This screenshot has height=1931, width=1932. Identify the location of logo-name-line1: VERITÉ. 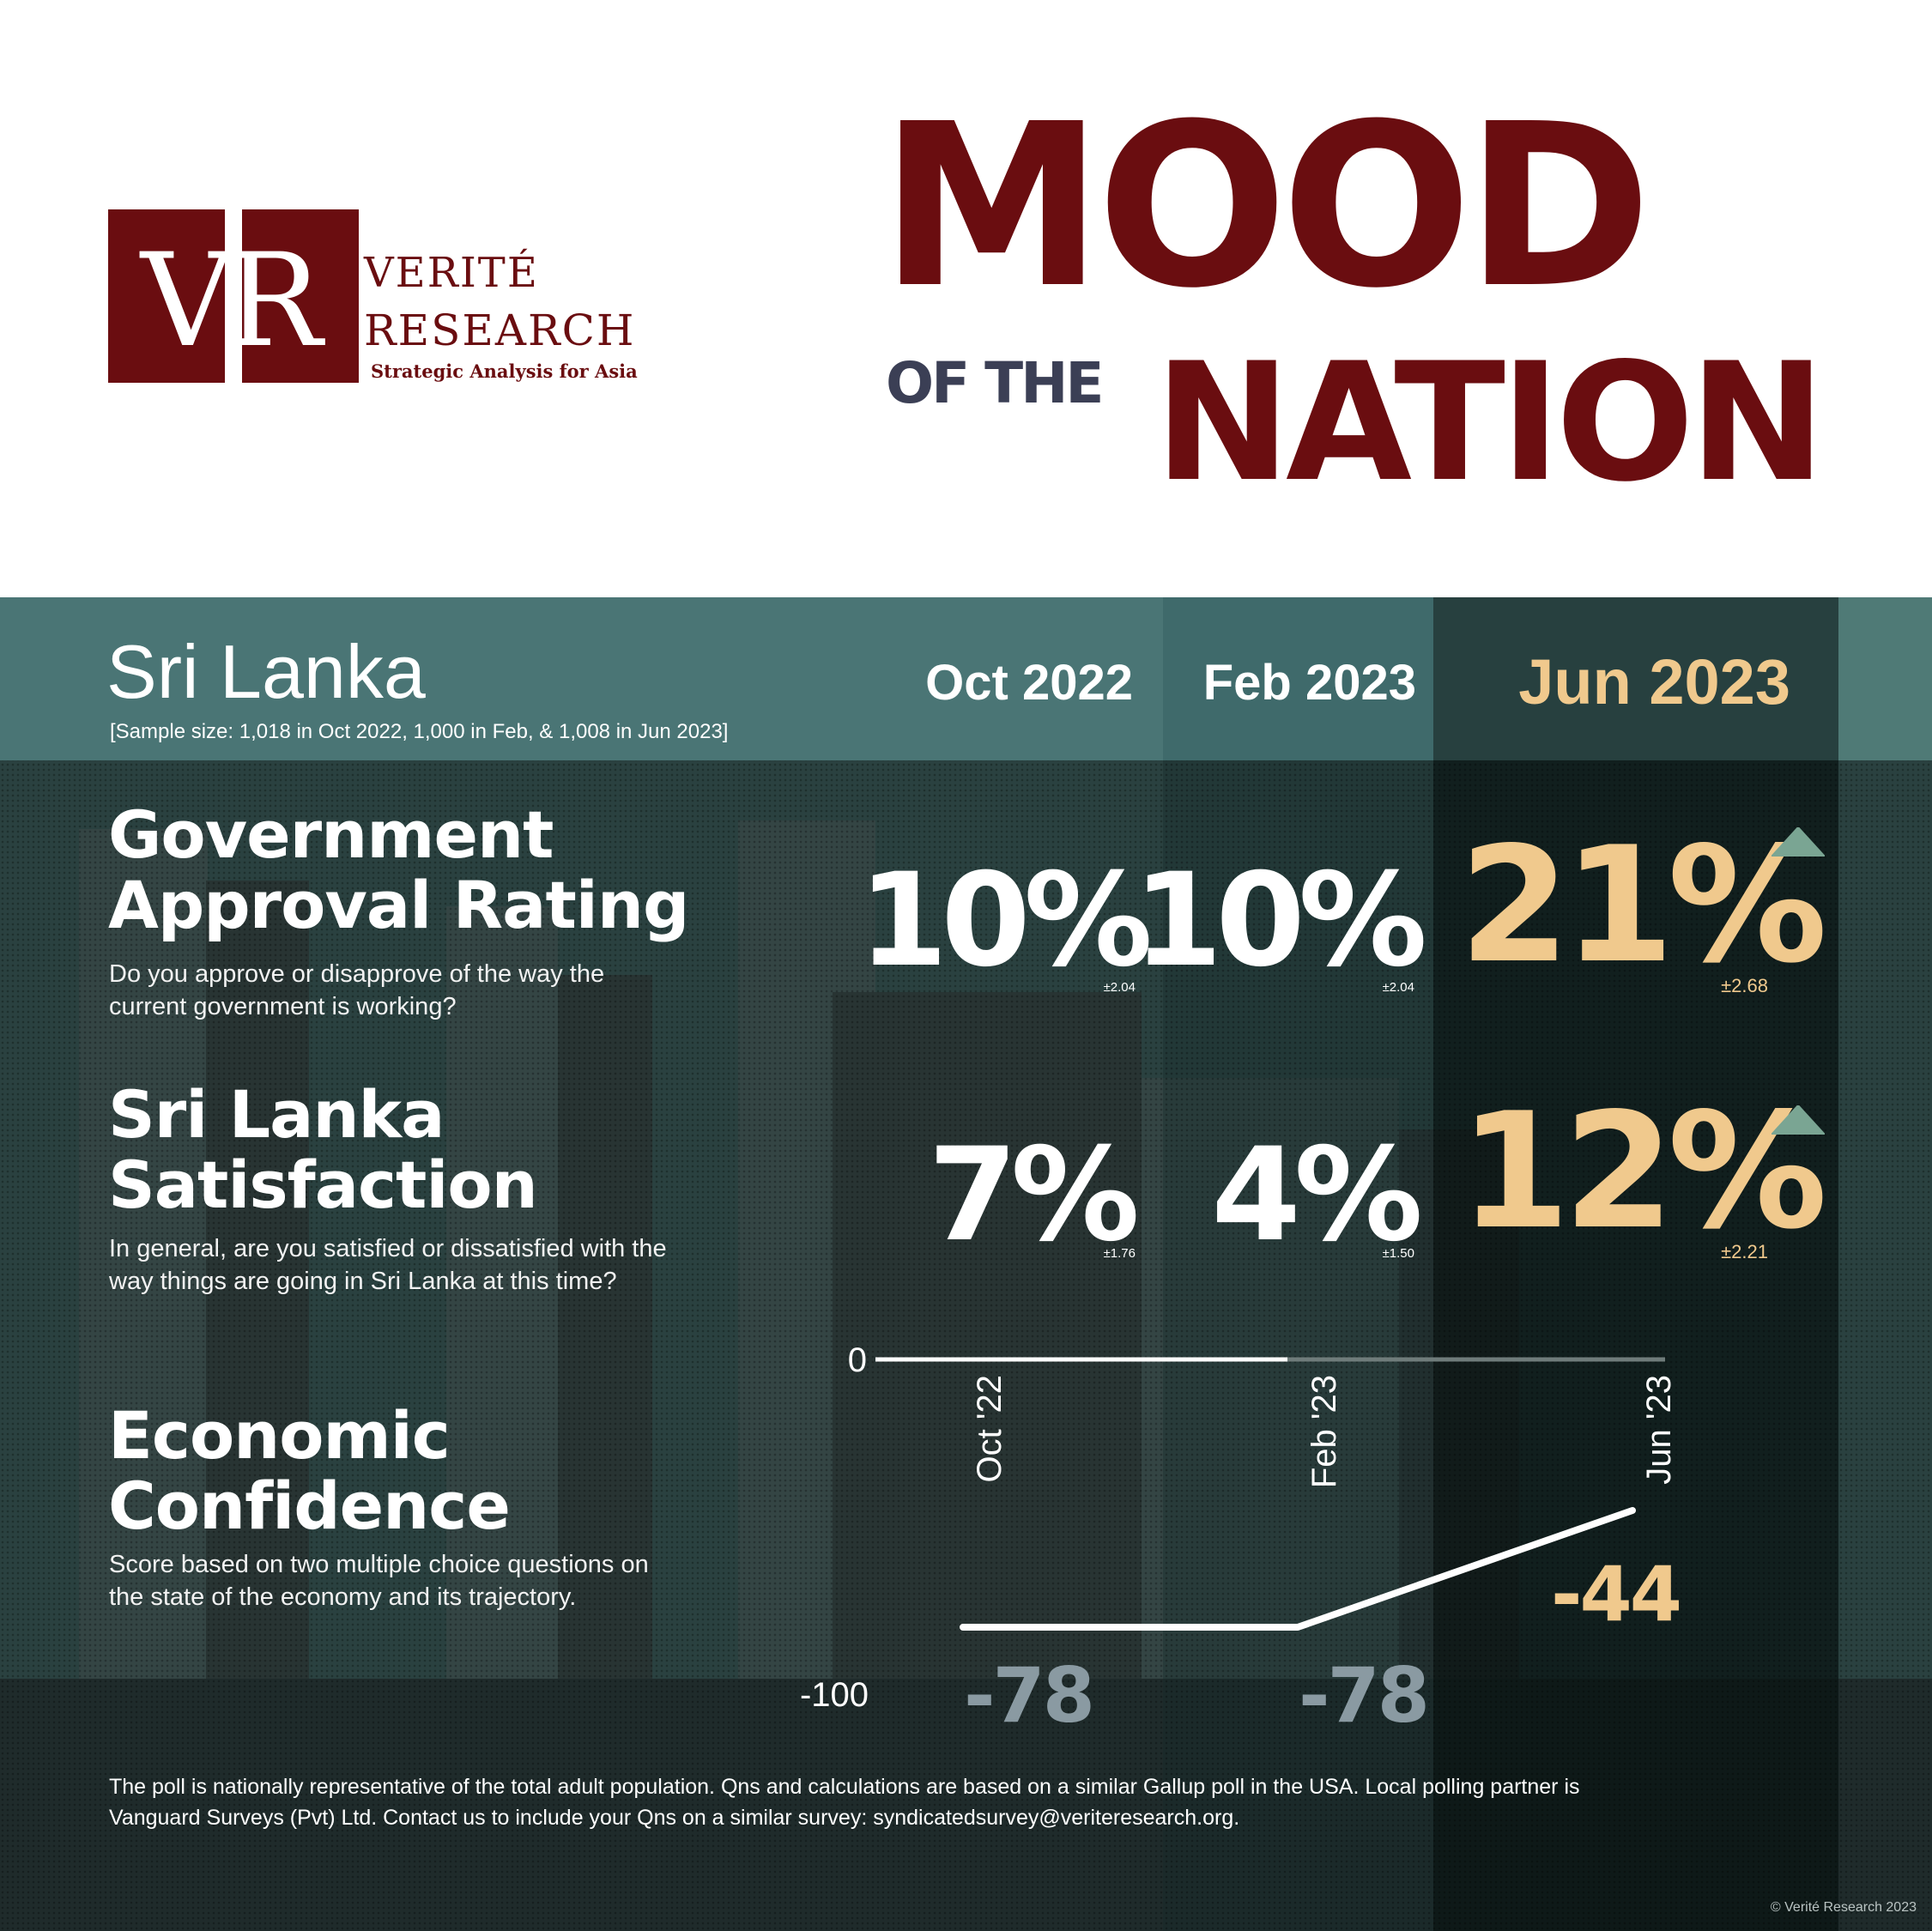
(451, 273).